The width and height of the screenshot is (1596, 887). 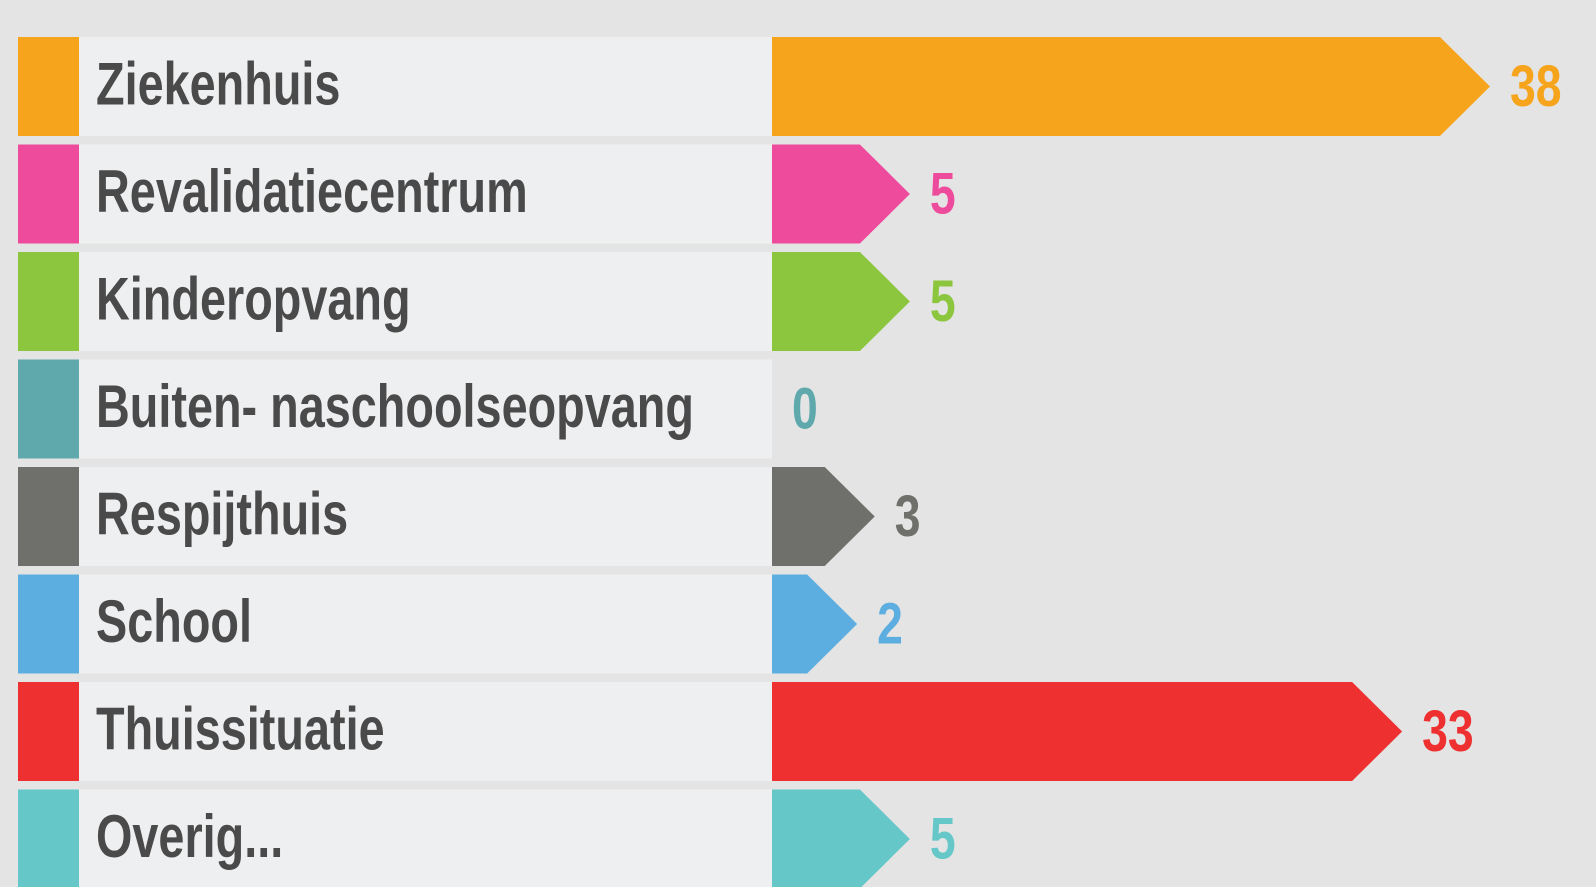 I want to click on value-label: 0, so click(x=805, y=408).